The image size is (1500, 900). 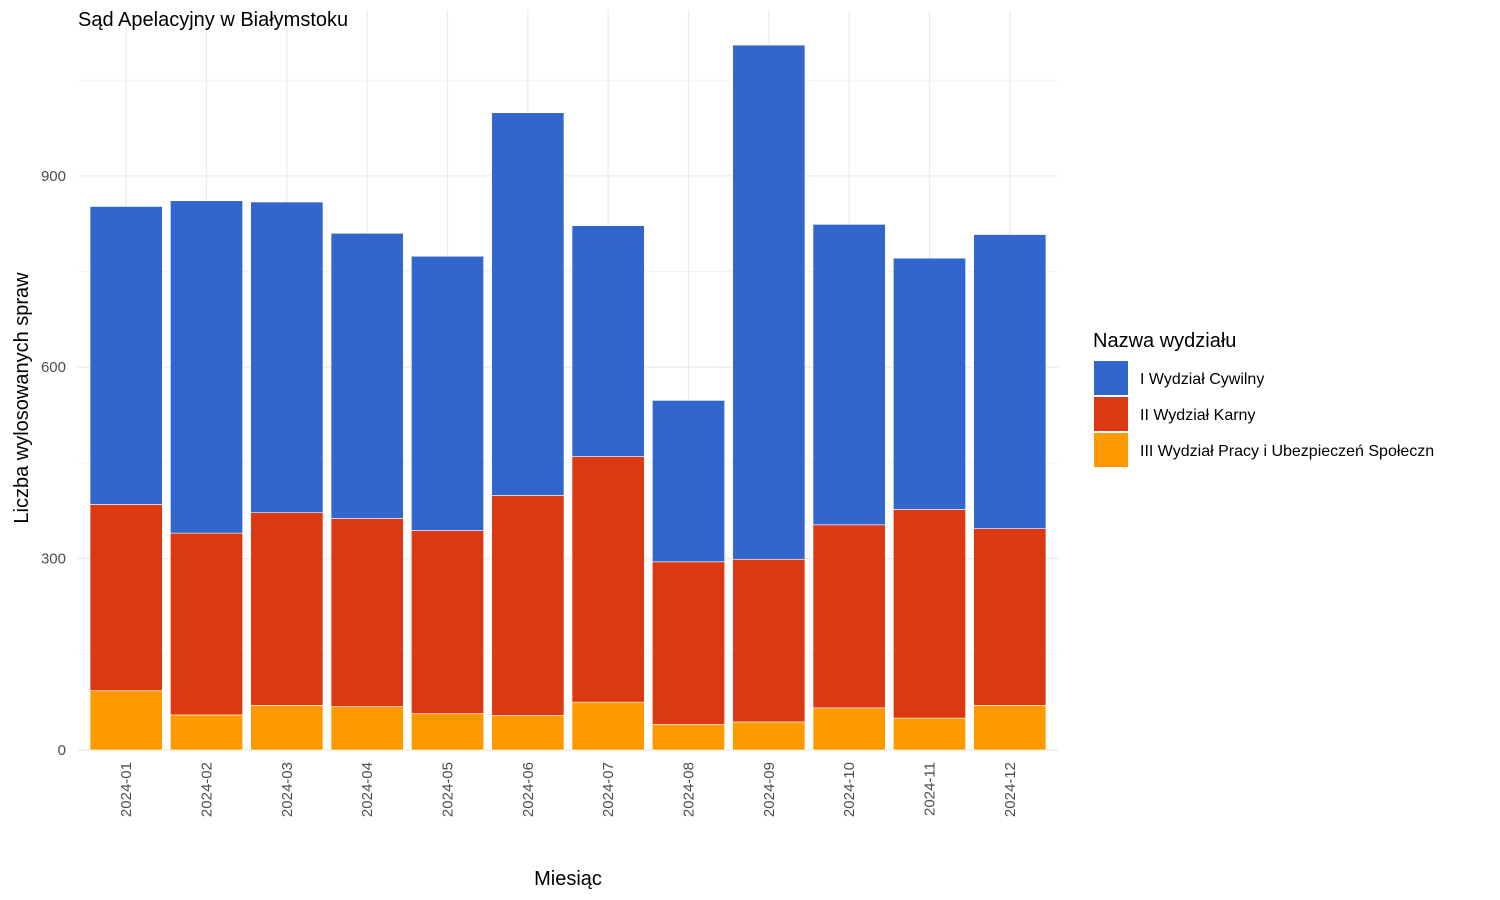 What do you see at coordinates (213, 20) in the screenshot?
I see `chart-title: Sąd Apelacyjny w Białymstoku` at bounding box center [213, 20].